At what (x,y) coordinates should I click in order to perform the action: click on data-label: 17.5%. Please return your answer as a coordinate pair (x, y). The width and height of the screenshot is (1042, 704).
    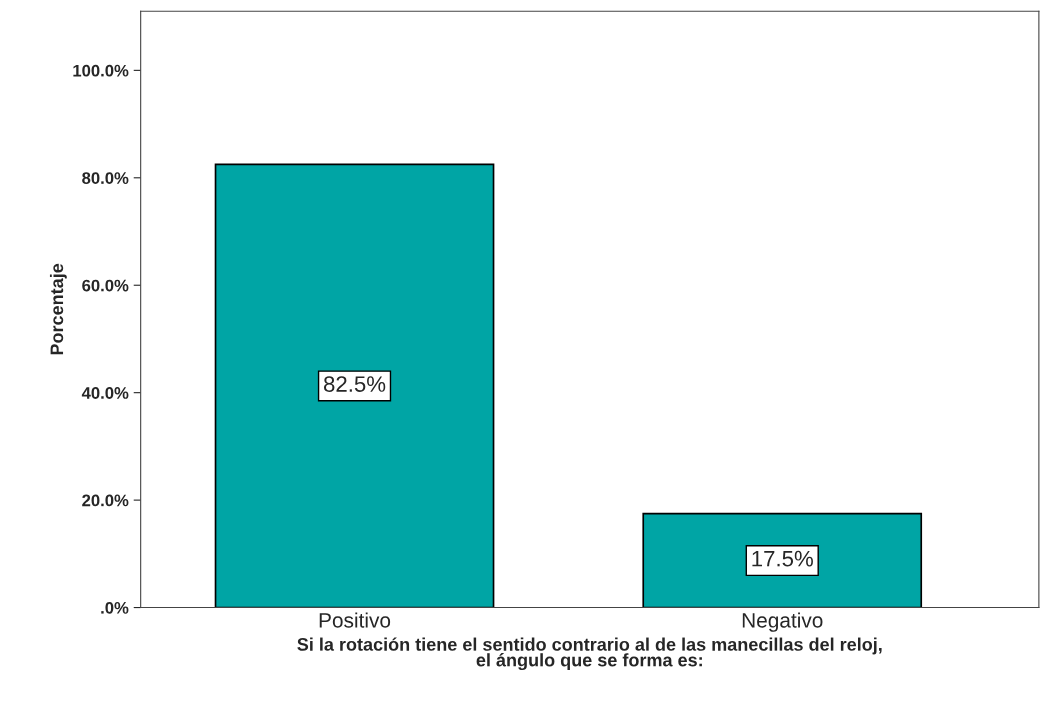
    Looking at the image, I should click on (782, 558).